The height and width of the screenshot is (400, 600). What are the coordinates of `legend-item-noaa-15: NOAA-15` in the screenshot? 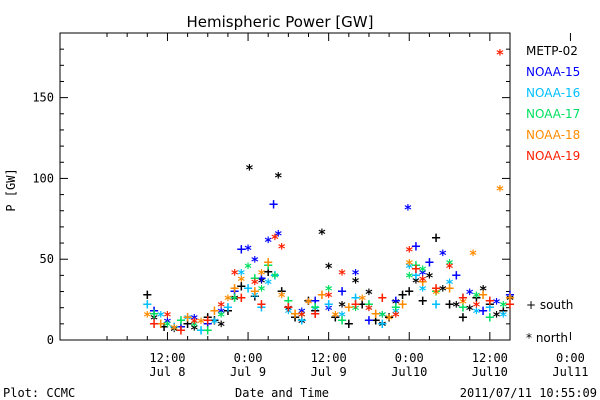 It's located at (553, 72).